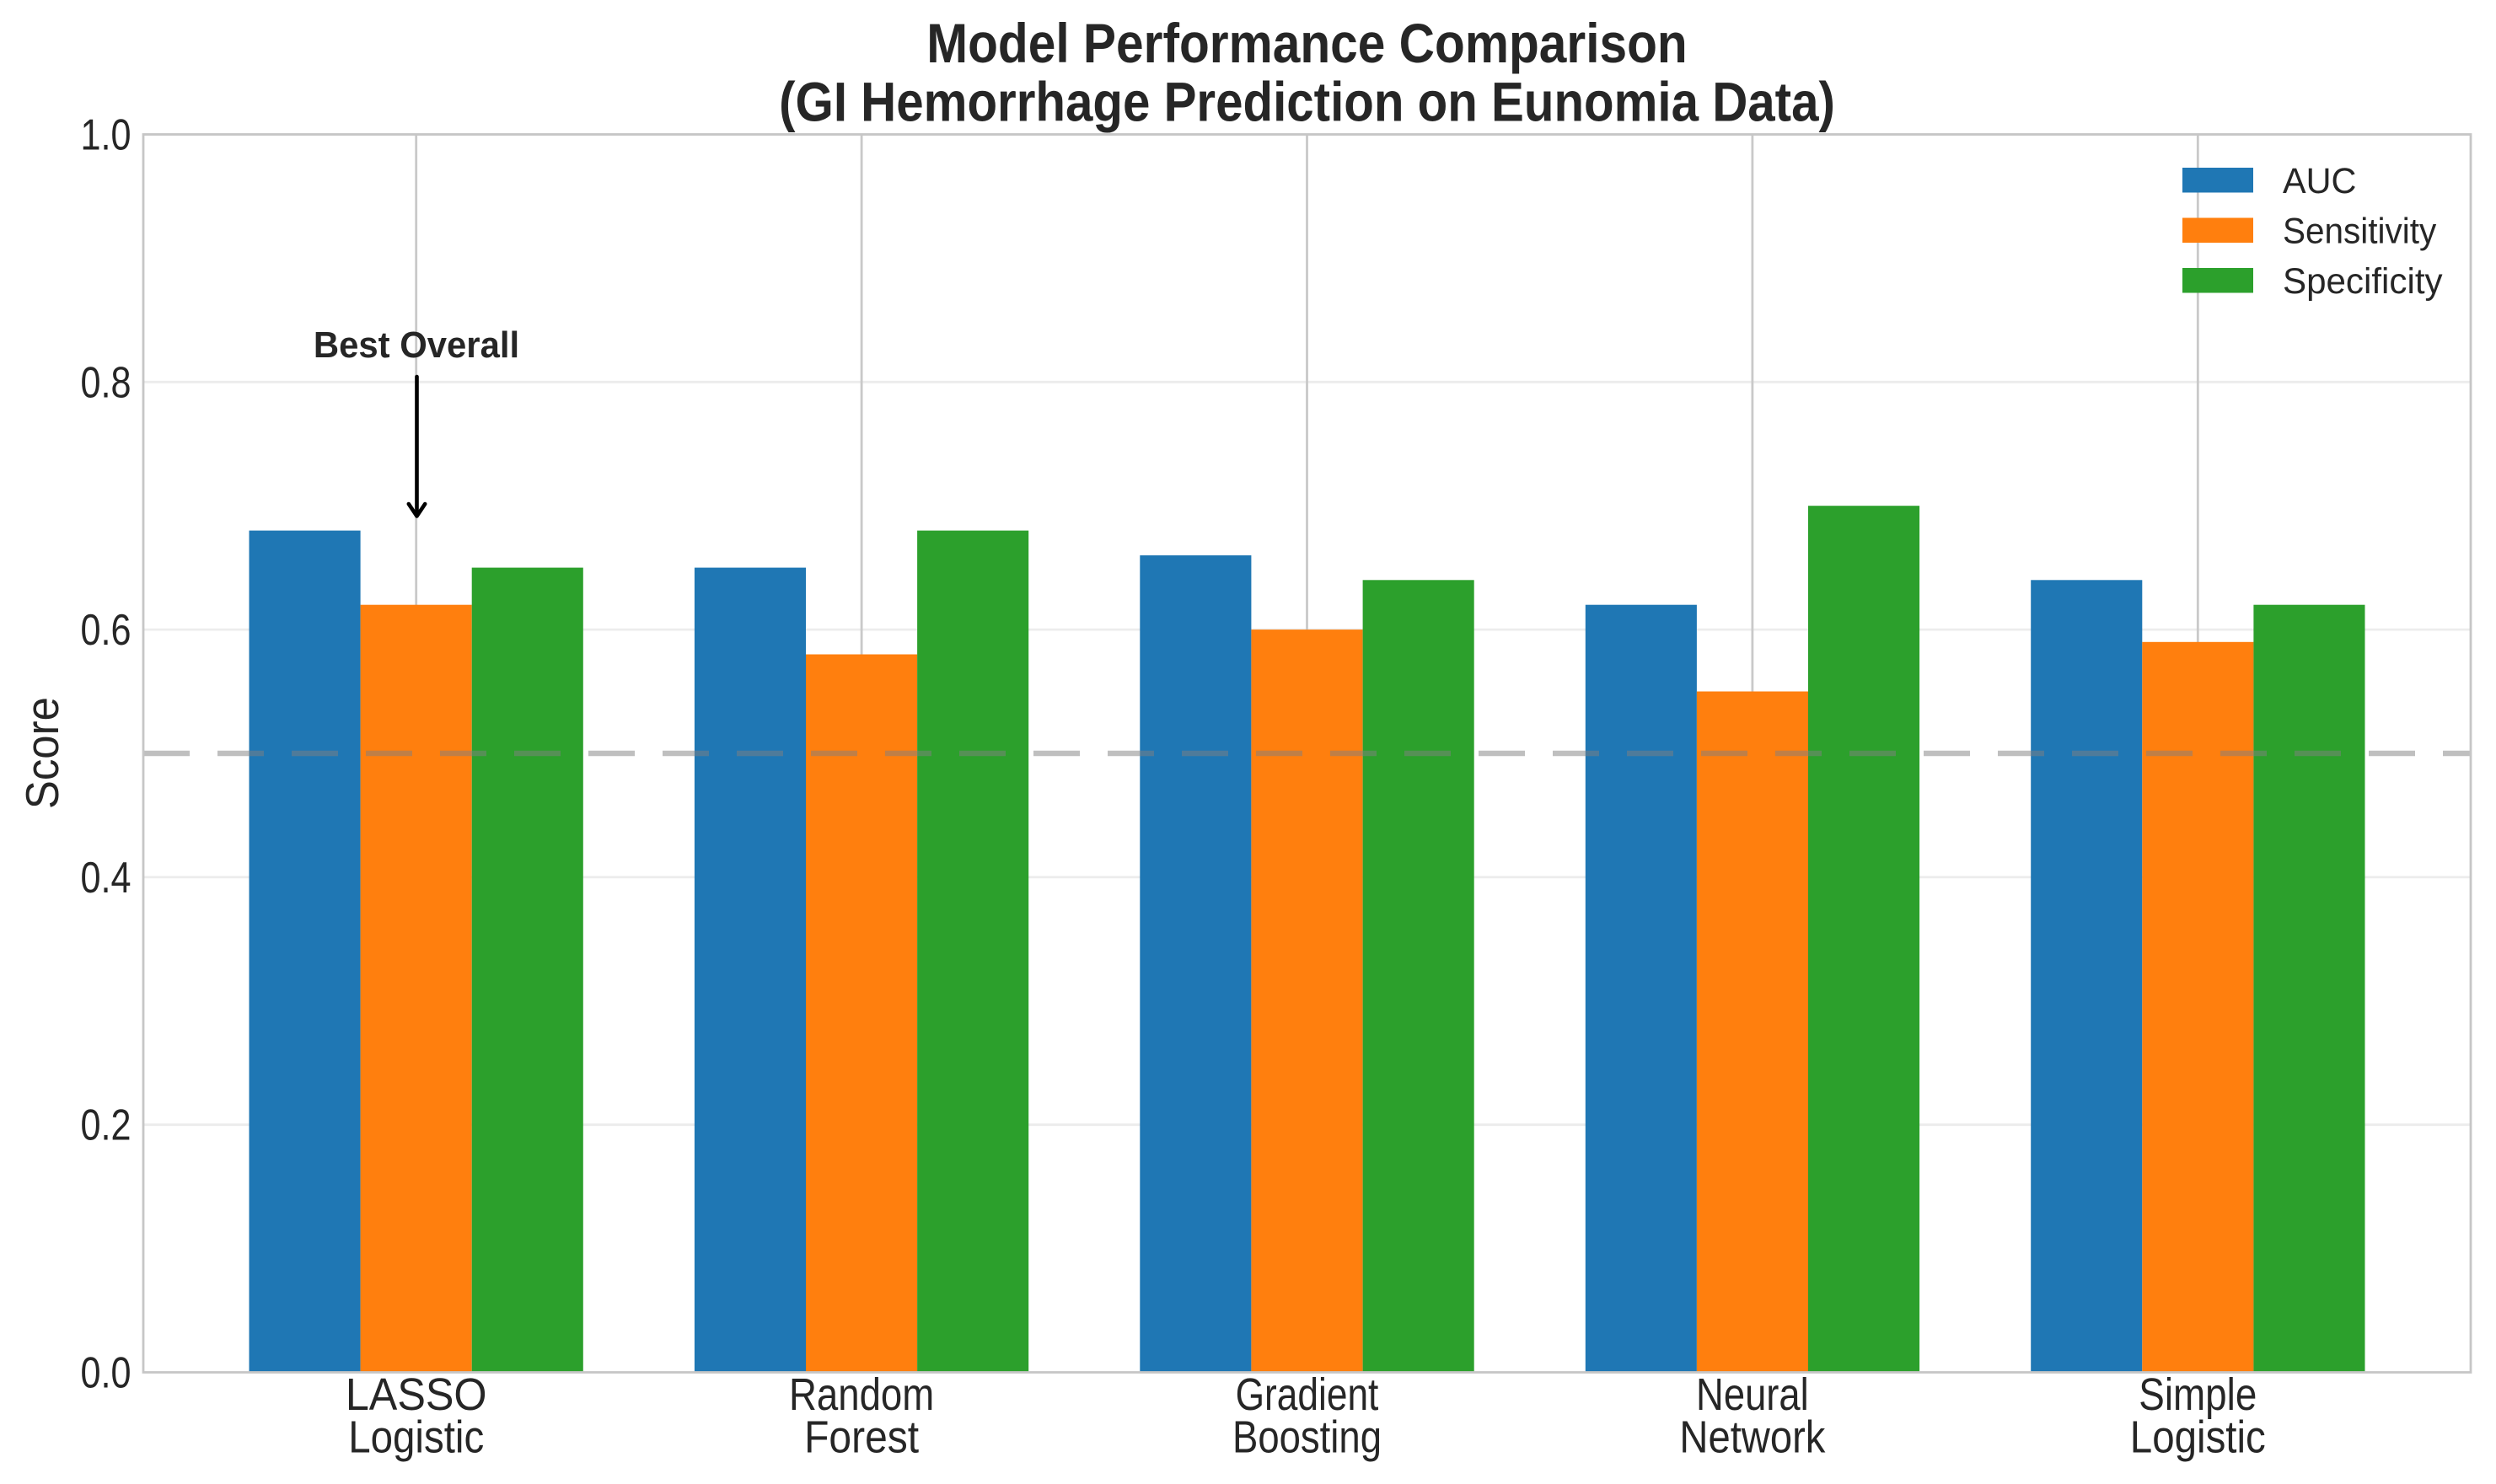 This screenshot has height=1484, width=2496. I want to click on svg-text: 0.8, so click(106, 382).